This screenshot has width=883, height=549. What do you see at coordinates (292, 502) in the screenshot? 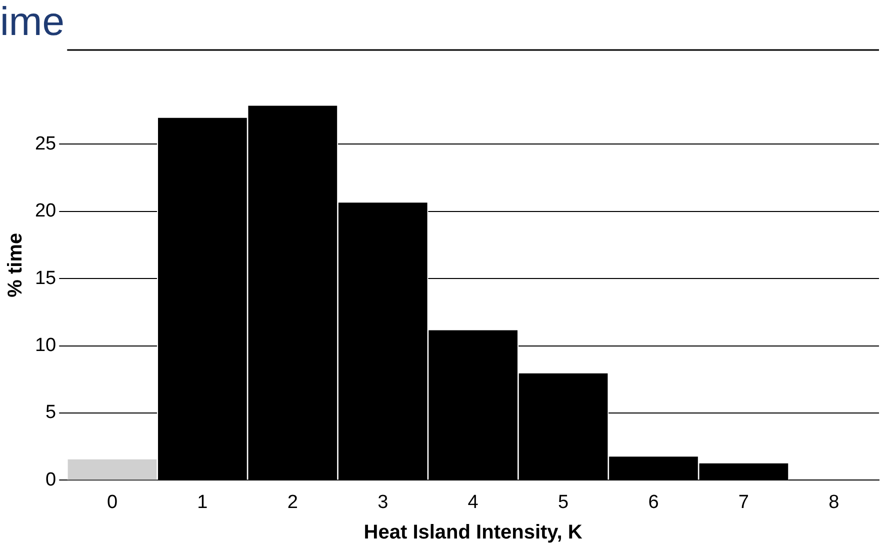
I see `x-tick-label: 2` at bounding box center [292, 502].